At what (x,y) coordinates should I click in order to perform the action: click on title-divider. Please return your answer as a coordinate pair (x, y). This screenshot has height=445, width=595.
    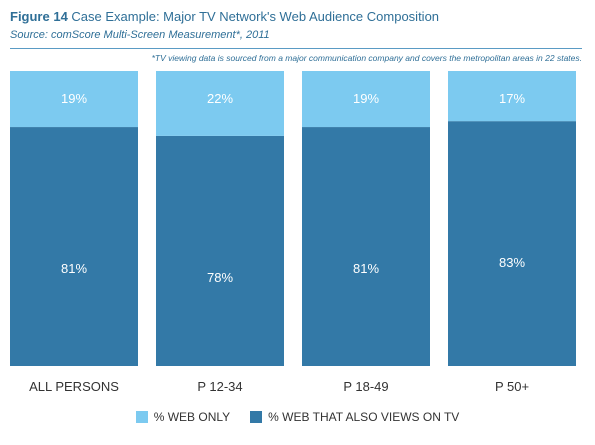
    Looking at the image, I should click on (296, 48).